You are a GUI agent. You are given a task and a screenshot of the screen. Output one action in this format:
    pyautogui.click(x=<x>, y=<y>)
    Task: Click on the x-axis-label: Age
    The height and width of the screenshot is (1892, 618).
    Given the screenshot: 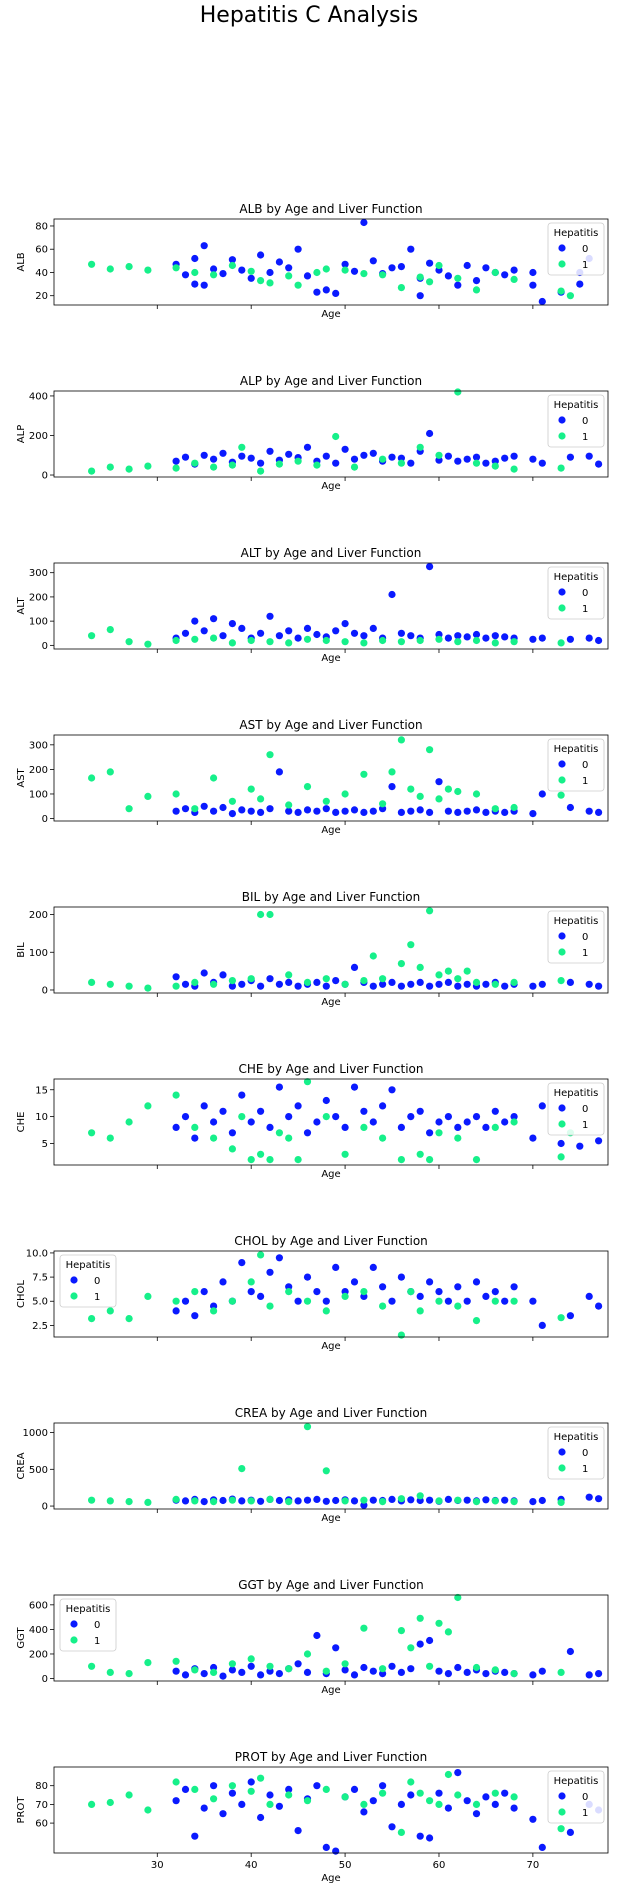 What is the action you would take?
    pyautogui.click(x=330, y=1878)
    